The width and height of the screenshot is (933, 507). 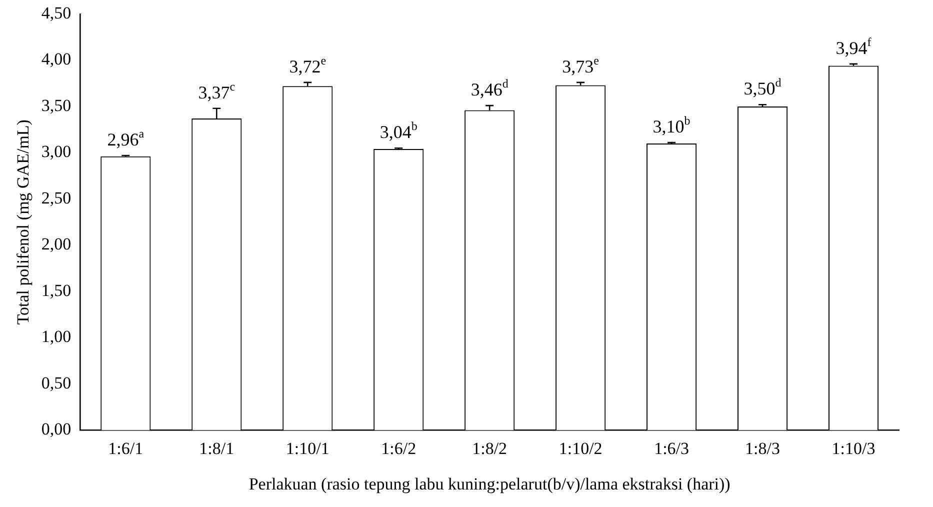 What do you see at coordinates (762, 448) in the screenshot?
I see `x-tick-label: 1:8/3` at bounding box center [762, 448].